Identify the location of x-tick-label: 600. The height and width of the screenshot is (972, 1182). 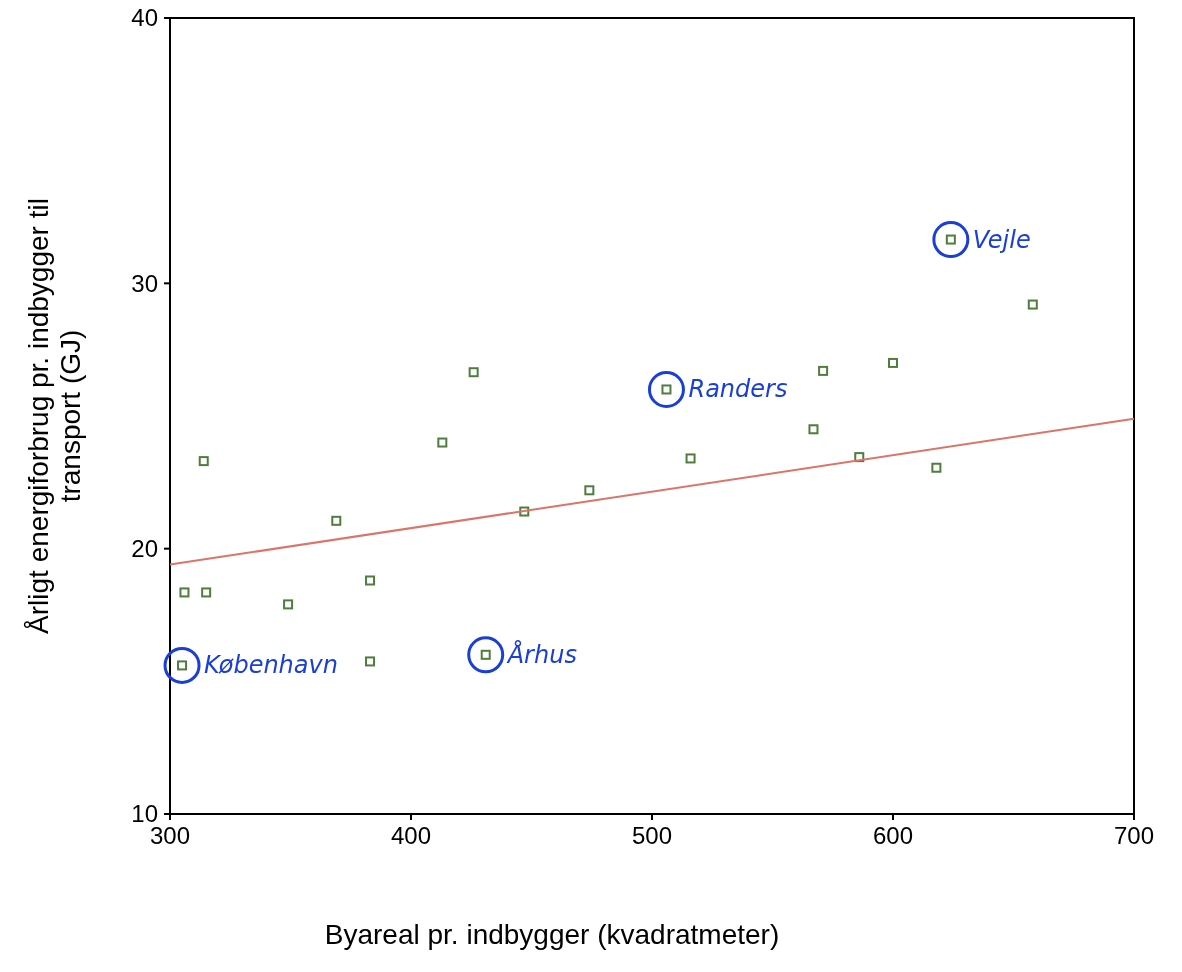
(893, 835).